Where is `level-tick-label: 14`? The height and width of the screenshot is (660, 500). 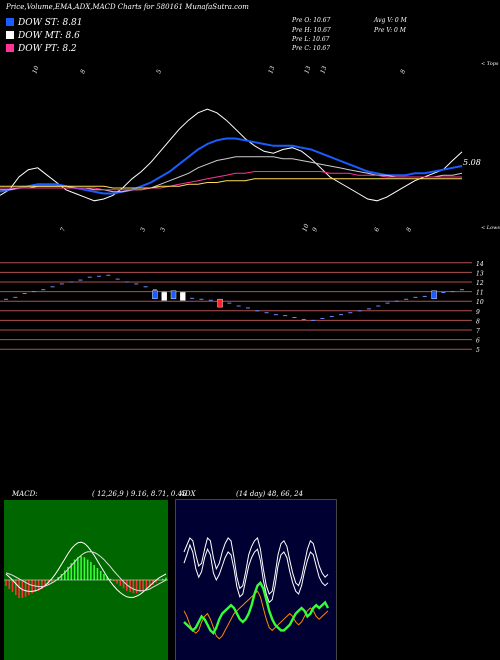 level-tick-label: 14 is located at coordinates (480, 264).